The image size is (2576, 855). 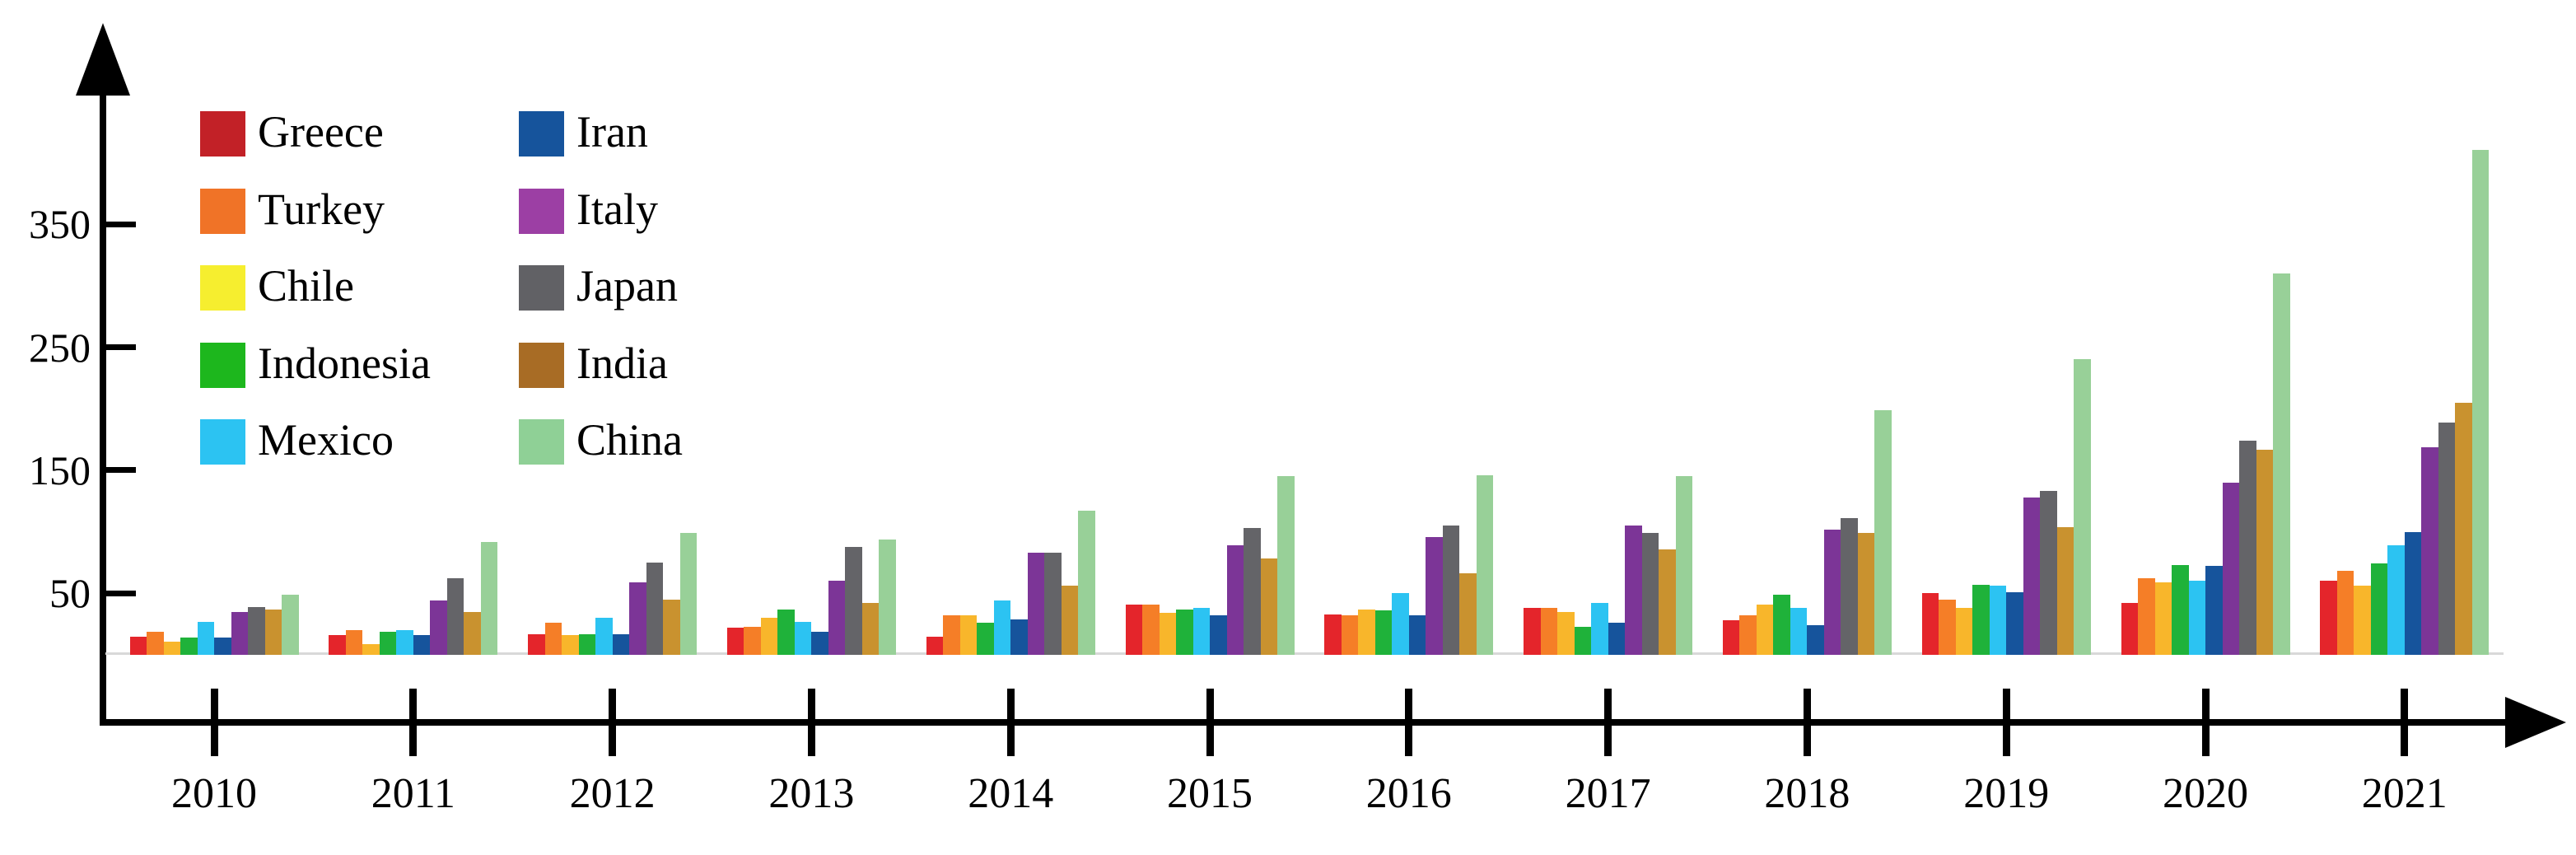 I want to click on bar-indonesia-2019, so click(x=1981, y=619).